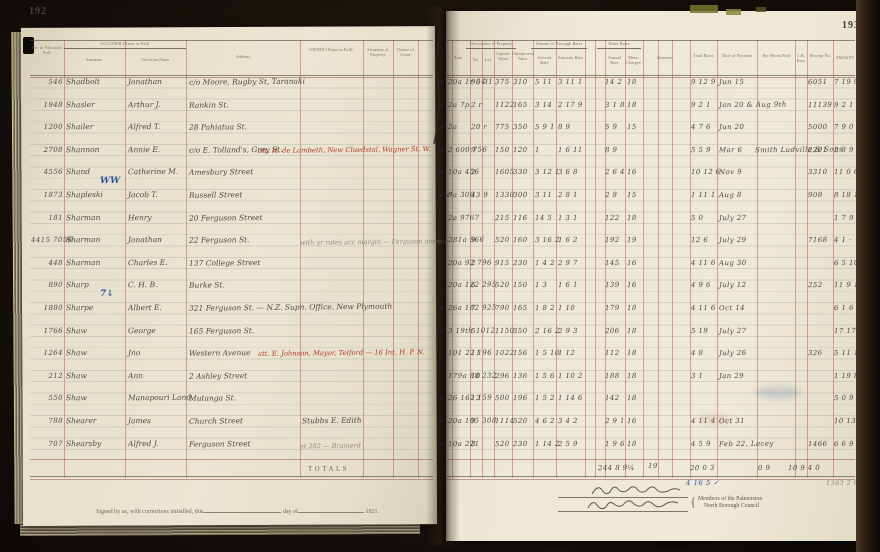 This screenshot has height=552, width=880. What do you see at coordinates (479, 195) in the screenshot?
I see `cell-sec: 43 9` at bounding box center [479, 195].